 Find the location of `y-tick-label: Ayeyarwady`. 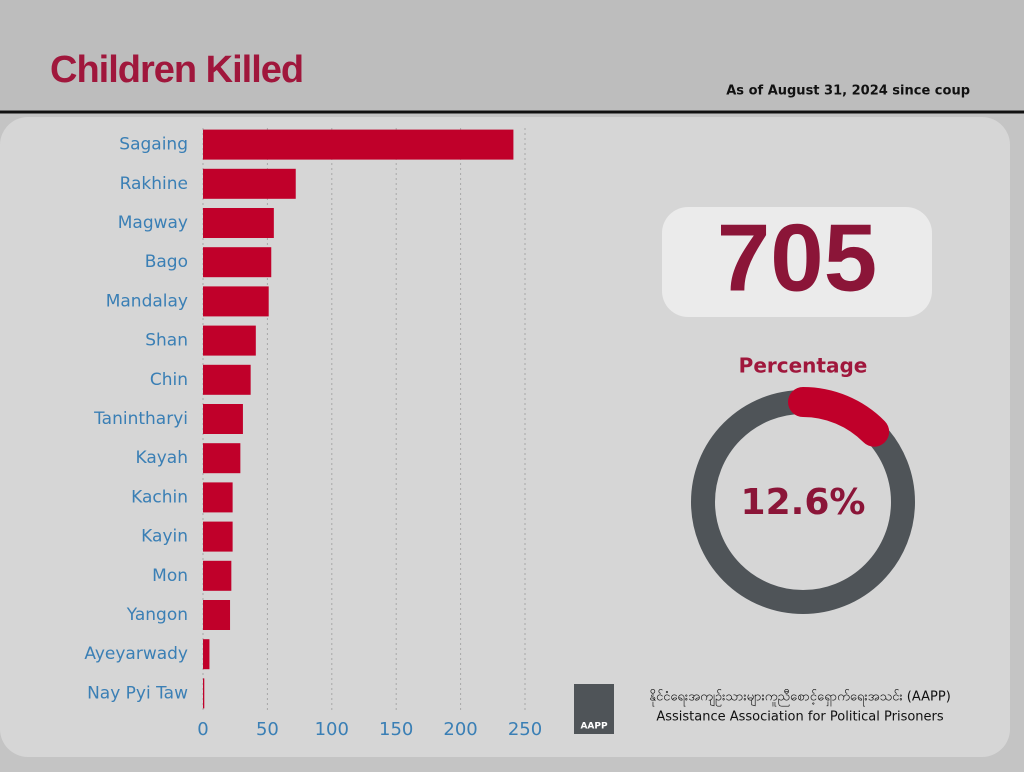

y-tick-label: Ayeyarwady is located at coordinates (136, 654).